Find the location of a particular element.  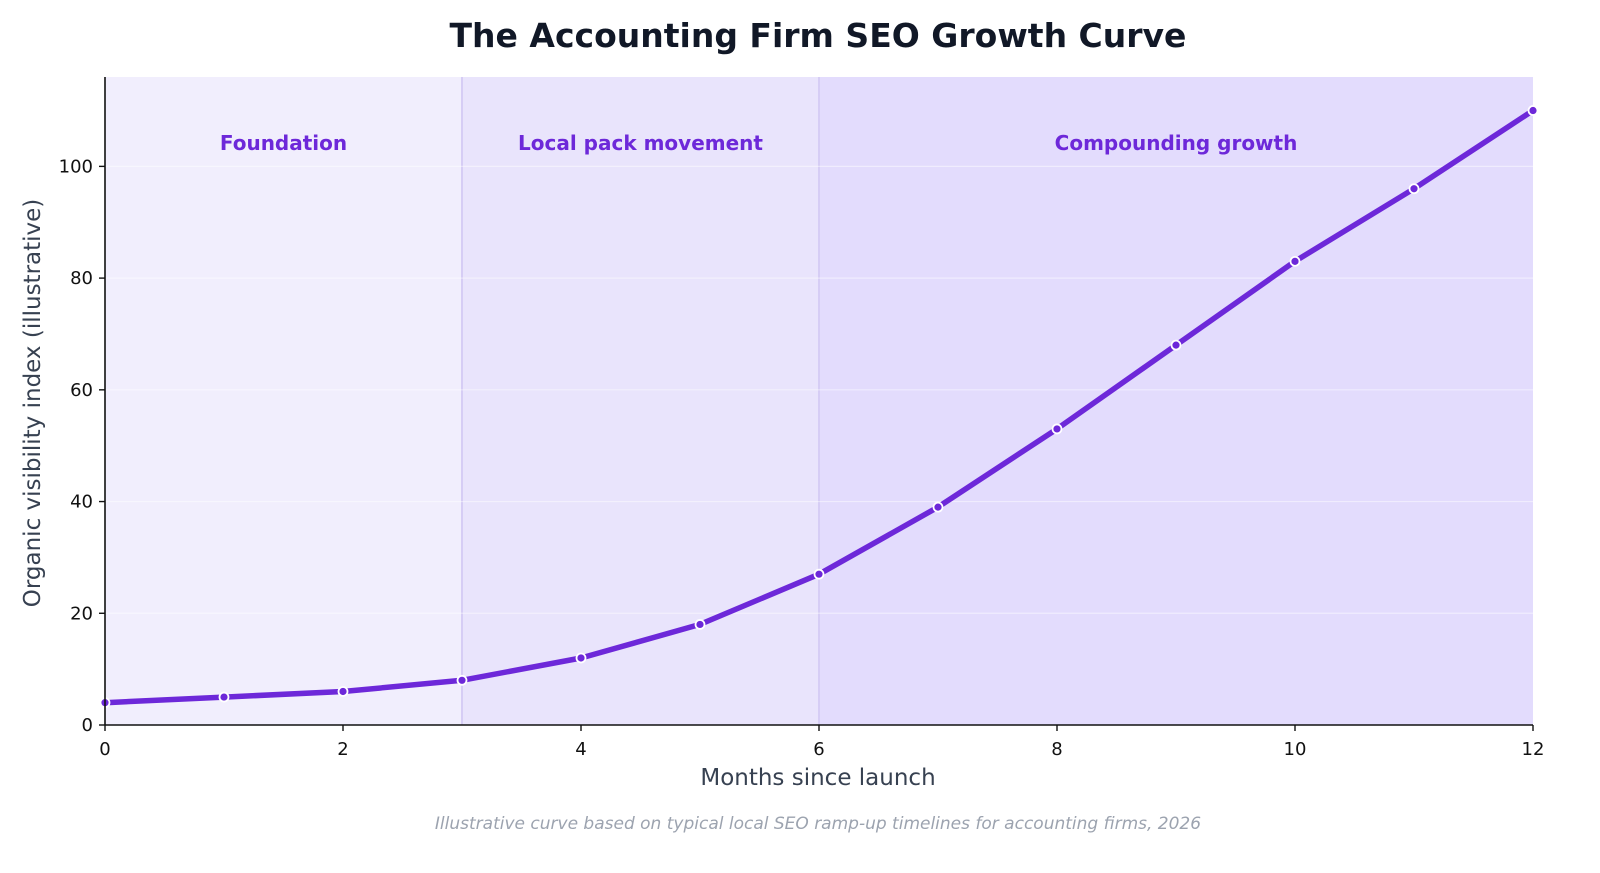

y-tick-label-0: 0 is located at coordinates (87, 725).